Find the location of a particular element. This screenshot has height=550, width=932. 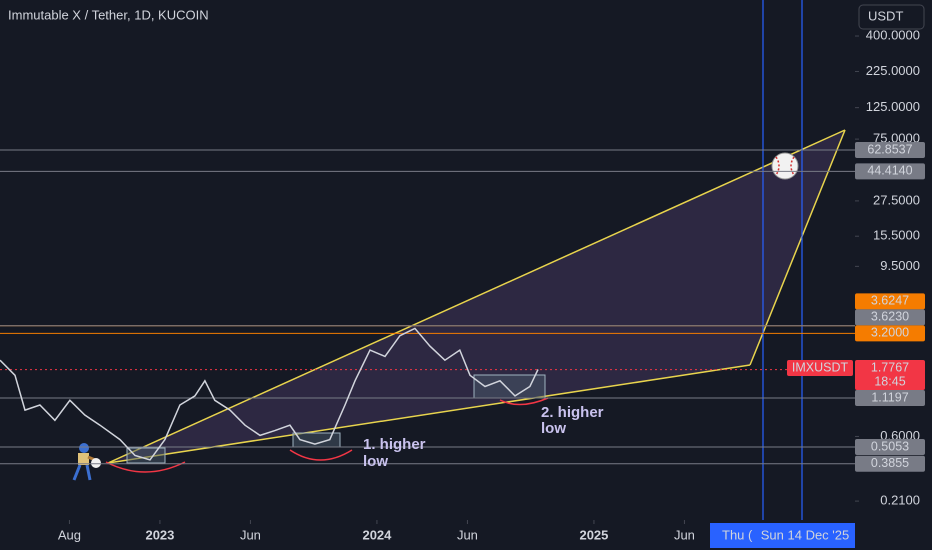

price-tag-label: 1.1197 is located at coordinates (889, 397).